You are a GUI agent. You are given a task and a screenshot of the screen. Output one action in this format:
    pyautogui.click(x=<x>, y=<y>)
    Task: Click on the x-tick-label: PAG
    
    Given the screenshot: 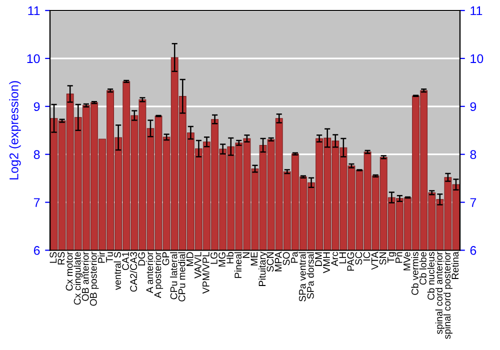 What is the action you would take?
    pyautogui.click(x=350, y=261)
    